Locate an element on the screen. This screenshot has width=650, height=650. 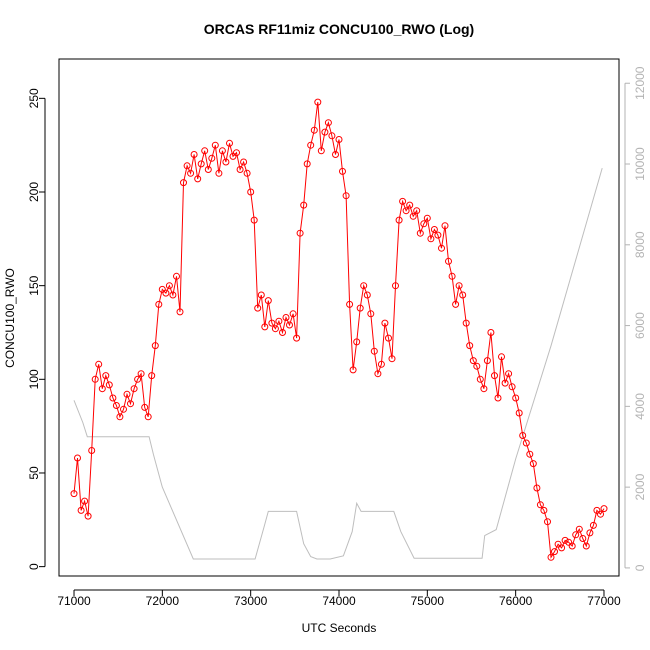
x-tick-label: 73000 is located at coordinates (251, 601).